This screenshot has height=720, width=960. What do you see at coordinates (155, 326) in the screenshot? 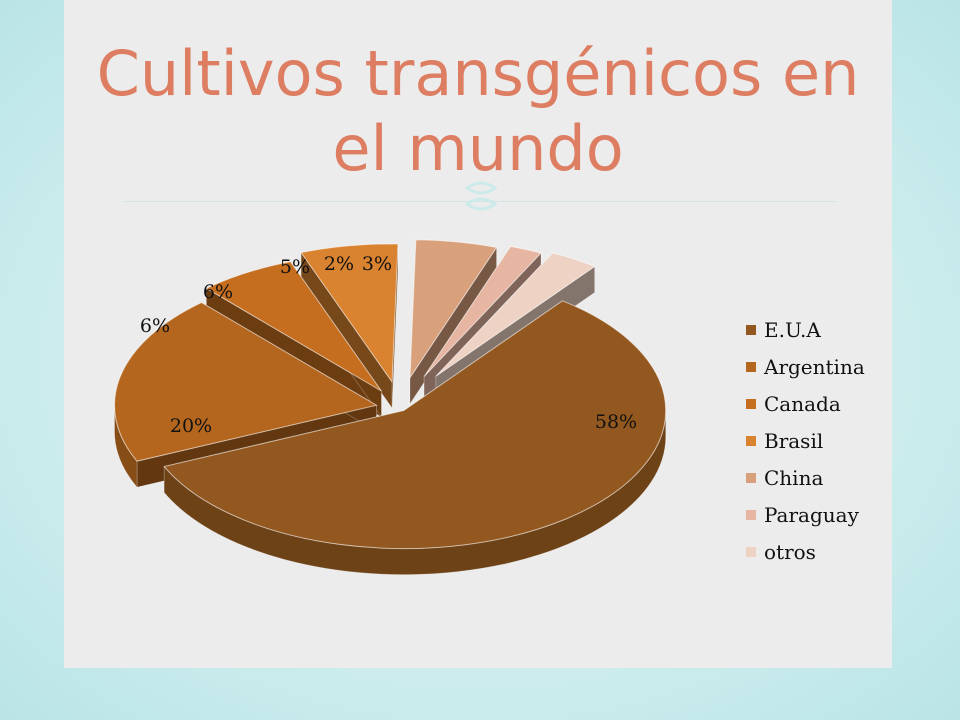
I see `data-label-canada: 6%` at bounding box center [155, 326].